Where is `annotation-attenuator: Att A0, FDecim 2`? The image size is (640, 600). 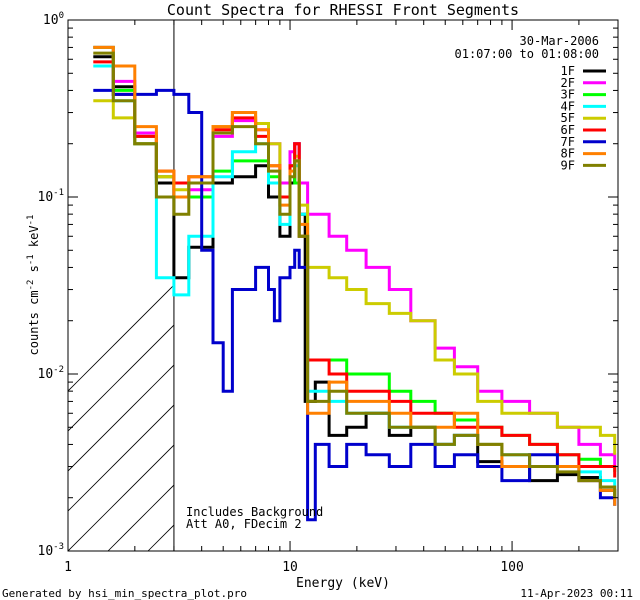 annotation-attenuator: Att A0, FDecim 2 is located at coordinates (244, 524).